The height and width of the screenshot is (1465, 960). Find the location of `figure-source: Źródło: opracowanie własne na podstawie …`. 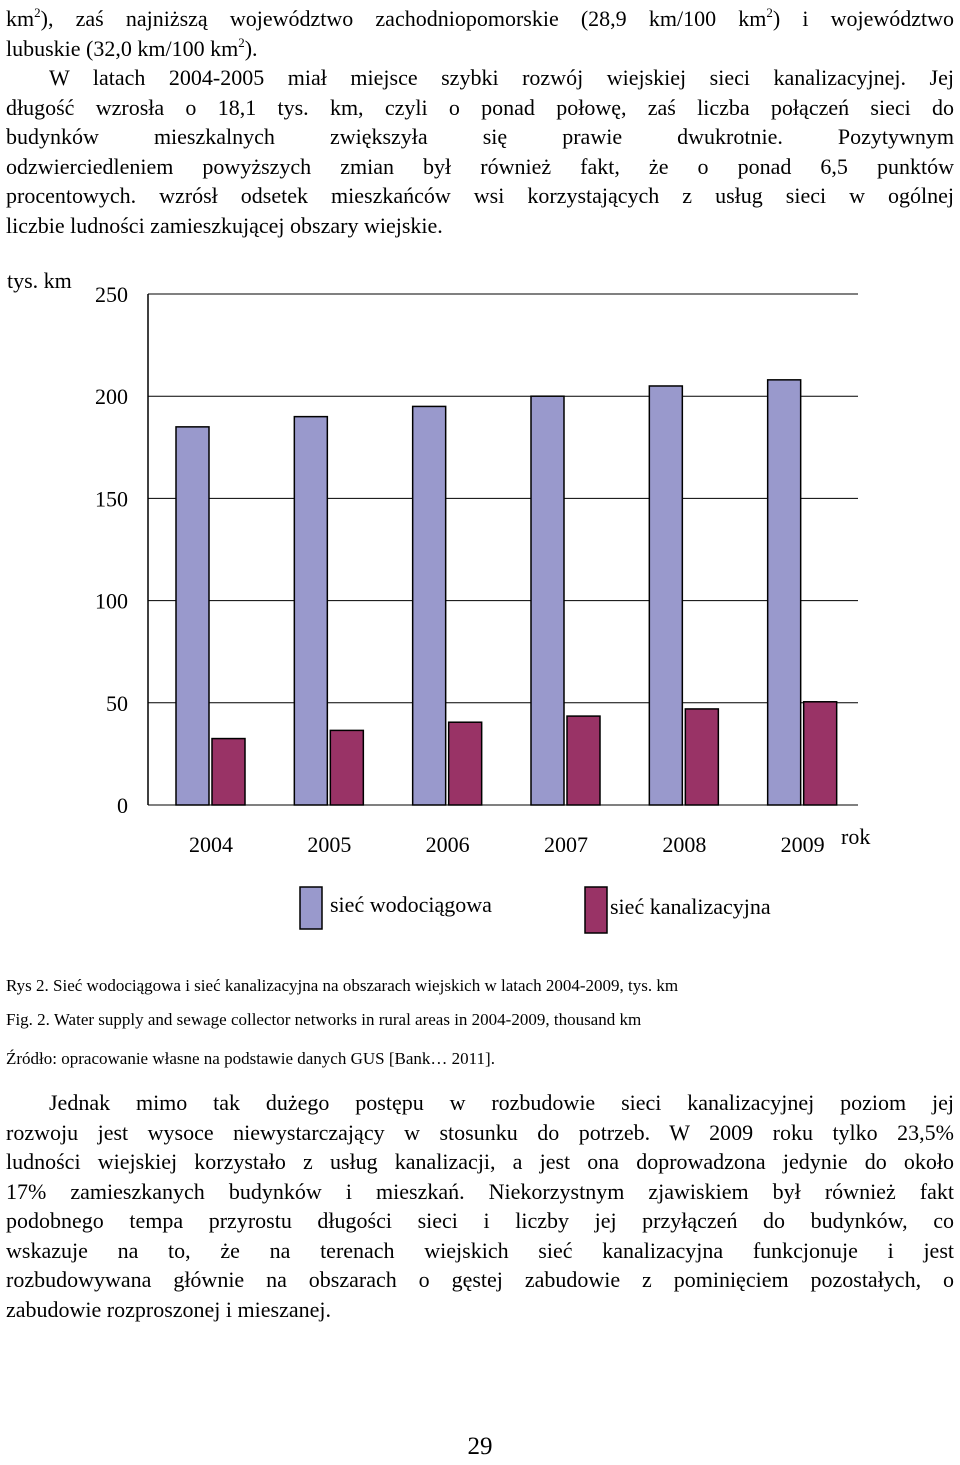

figure-source: Źródło: opracowanie własne na podstawie … is located at coordinates (250, 1058).